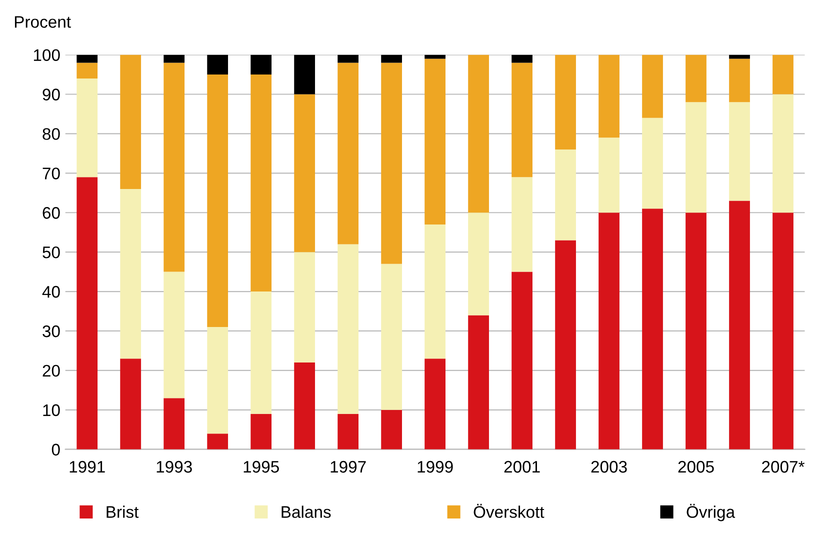 The width and height of the screenshot is (817, 548). Describe the element at coordinates (51, 213) in the screenshot. I see `y-tick-label: 60` at that location.